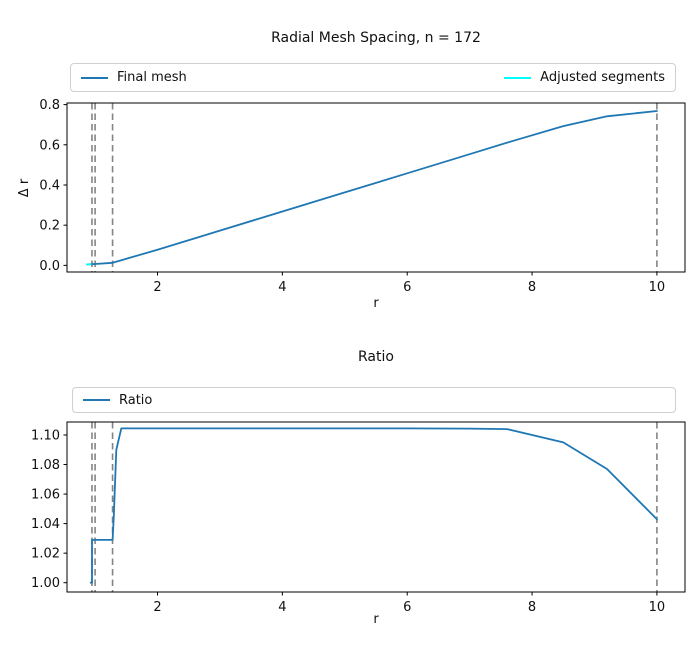 Image resolution: width=700 pixels, height=650 pixels. Describe the element at coordinates (376, 38) in the screenshot. I see `mesh-spacing-title: Radial Mesh Spacing, n = 172` at that location.